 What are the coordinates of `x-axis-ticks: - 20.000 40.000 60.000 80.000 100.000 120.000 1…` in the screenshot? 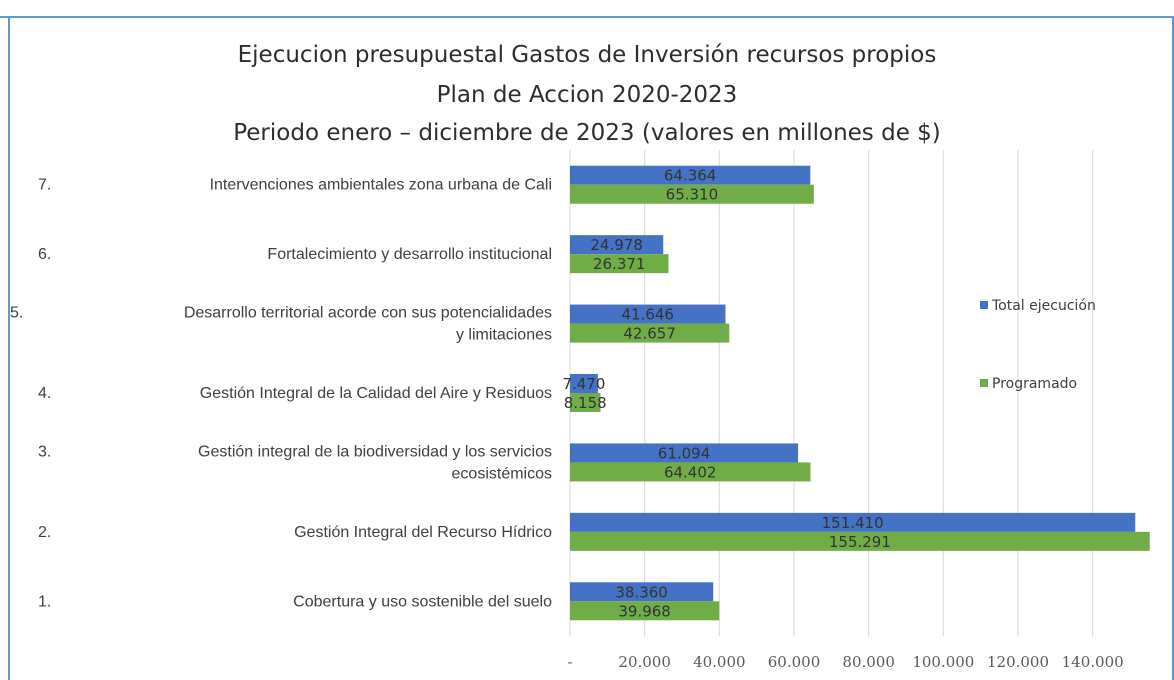 It's located at (845, 662).